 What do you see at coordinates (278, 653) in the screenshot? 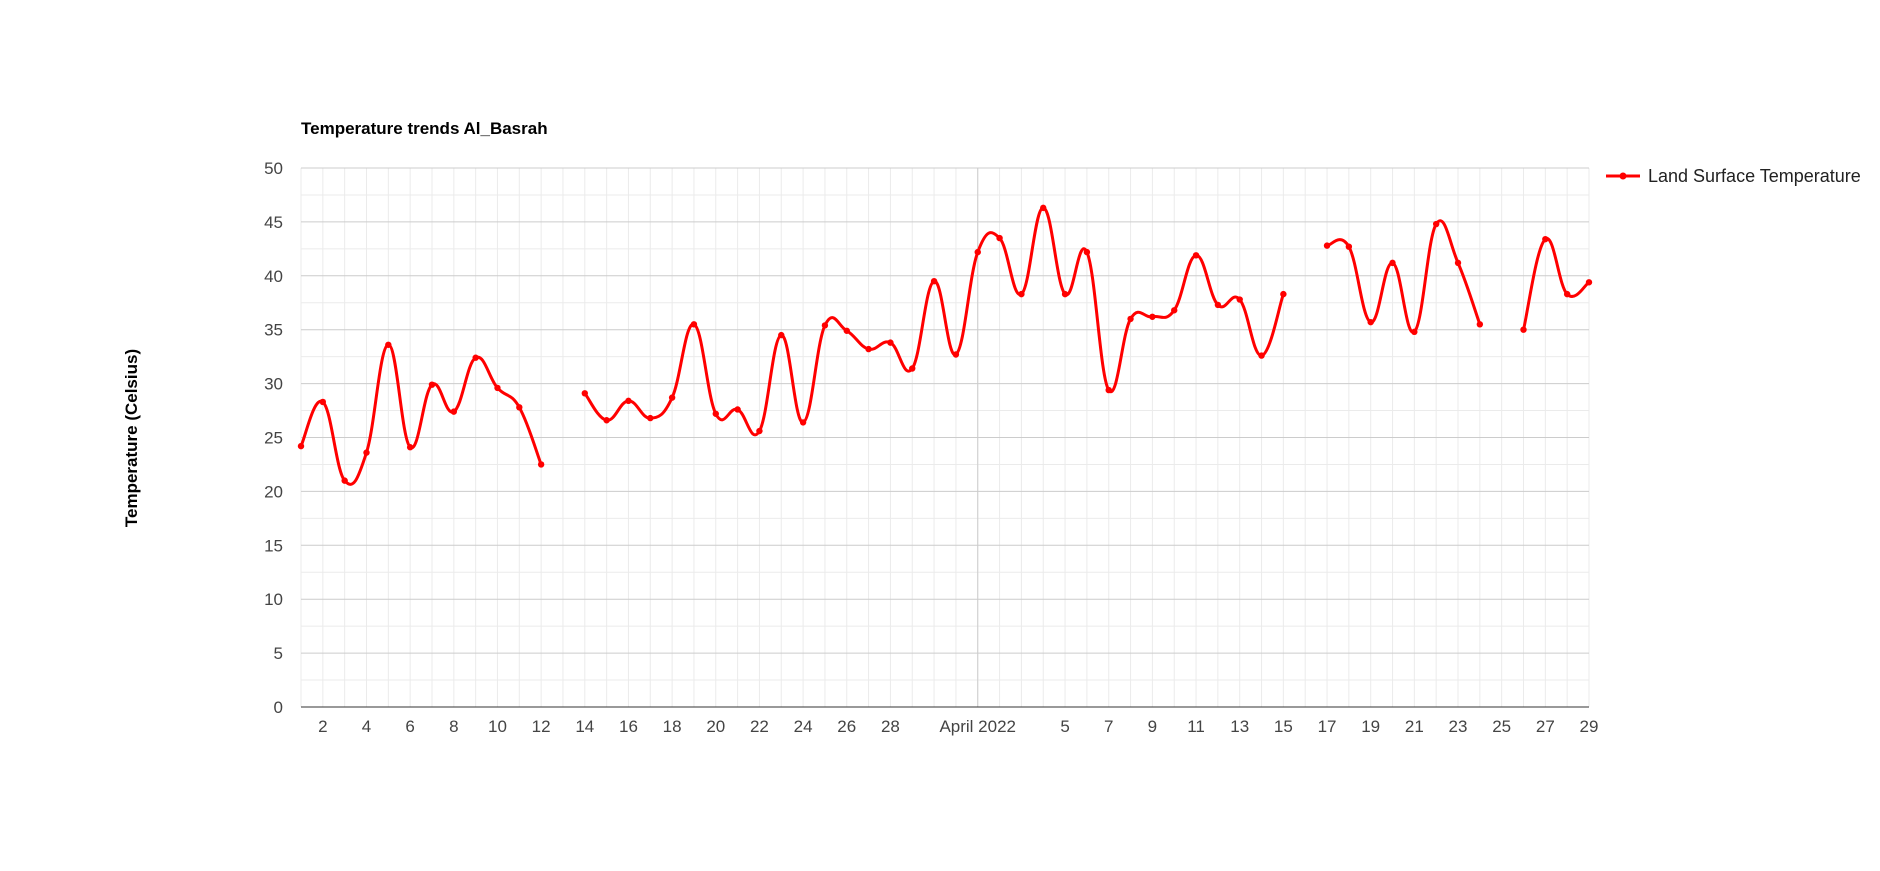
I see `y-tick-label: 5` at bounding box center [278, 653].